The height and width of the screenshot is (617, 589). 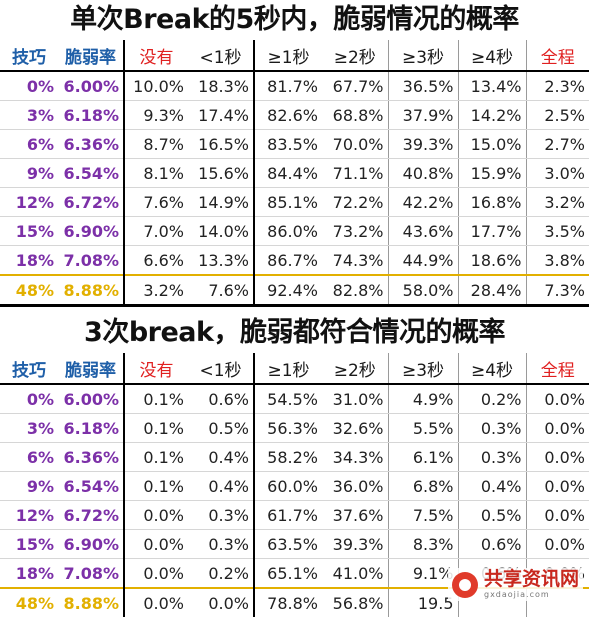 I want to click on cell-ge3: 8.3%, so click(x=423, y=544).